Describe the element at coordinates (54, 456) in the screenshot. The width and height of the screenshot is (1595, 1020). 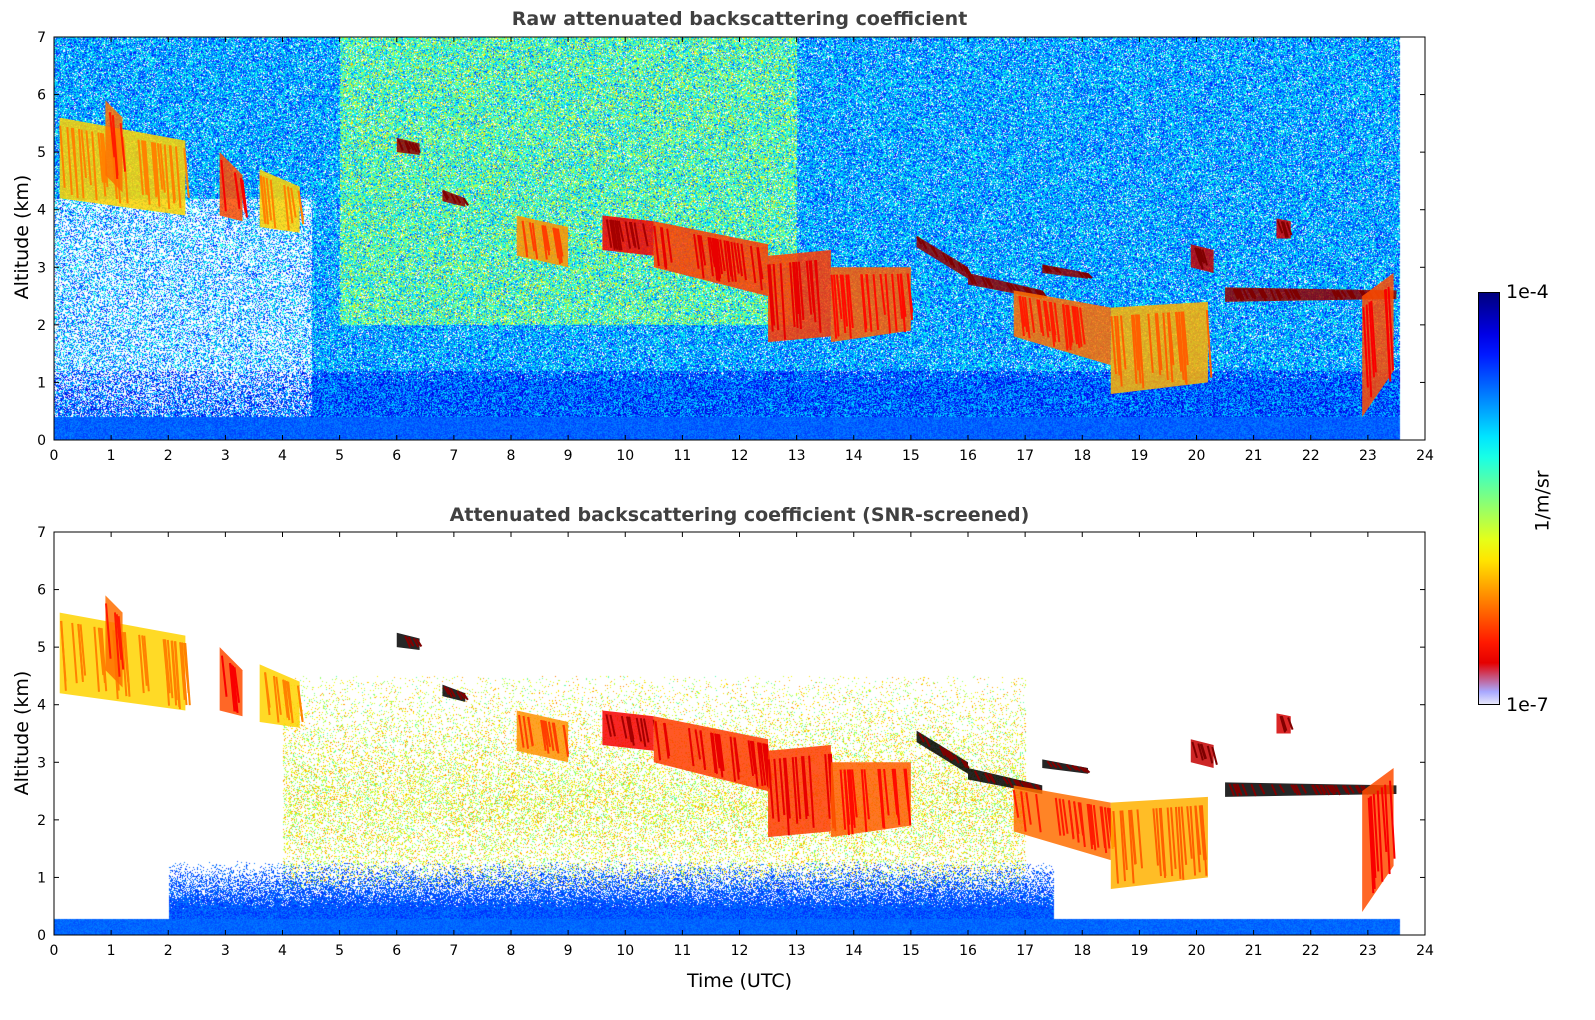
I see `x-tick-label: 0` at that location.